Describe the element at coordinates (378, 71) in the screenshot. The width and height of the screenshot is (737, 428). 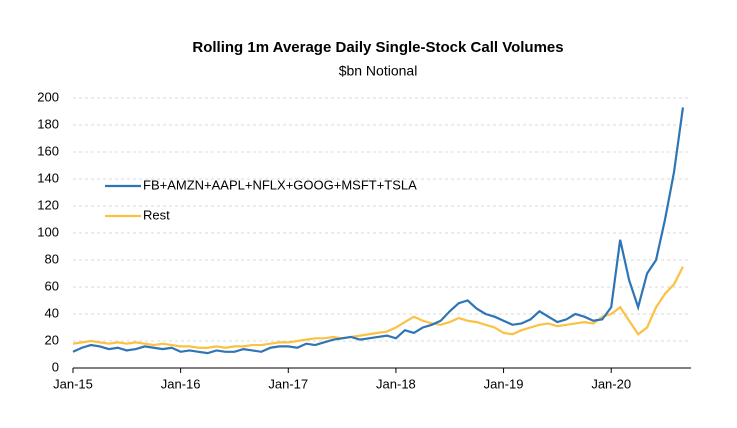
I see `chart-subtitle: $bn Notional` at that location.